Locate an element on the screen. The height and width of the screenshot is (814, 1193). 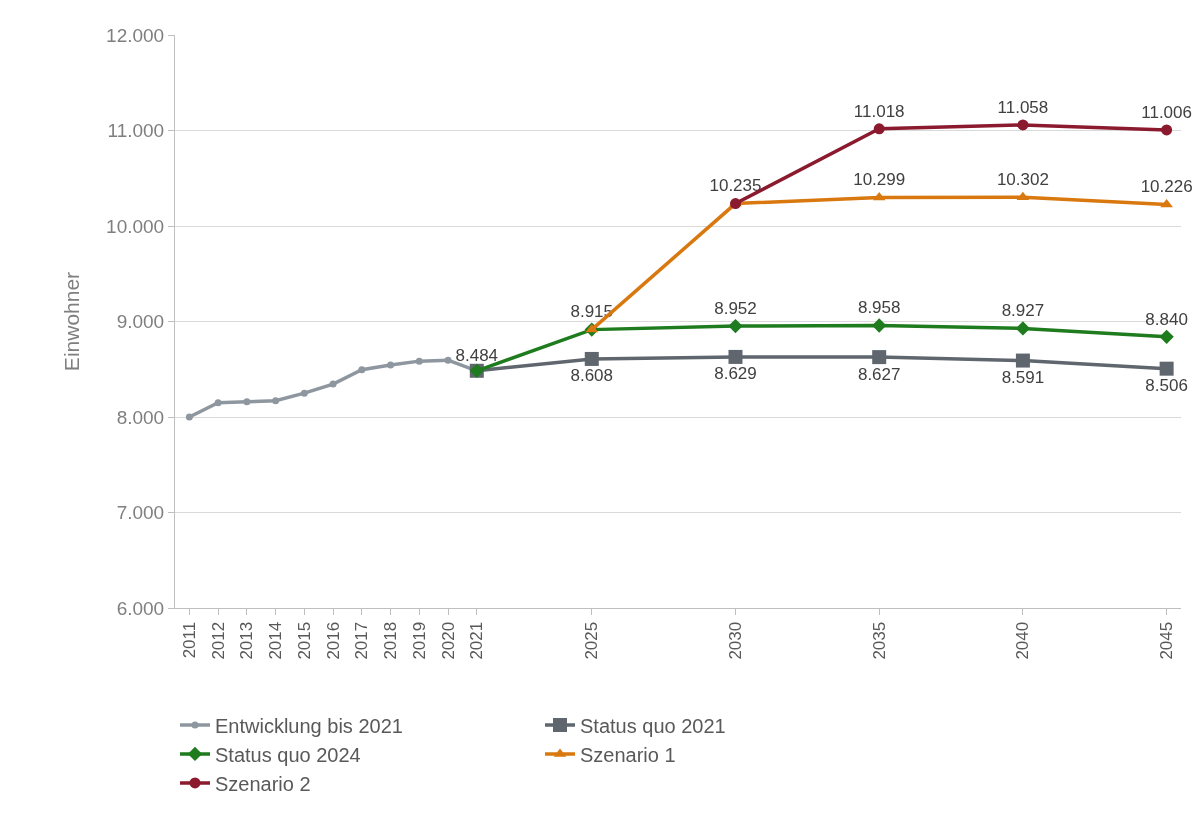
data-label: 8.927 is located at coordinates (1023, 311).